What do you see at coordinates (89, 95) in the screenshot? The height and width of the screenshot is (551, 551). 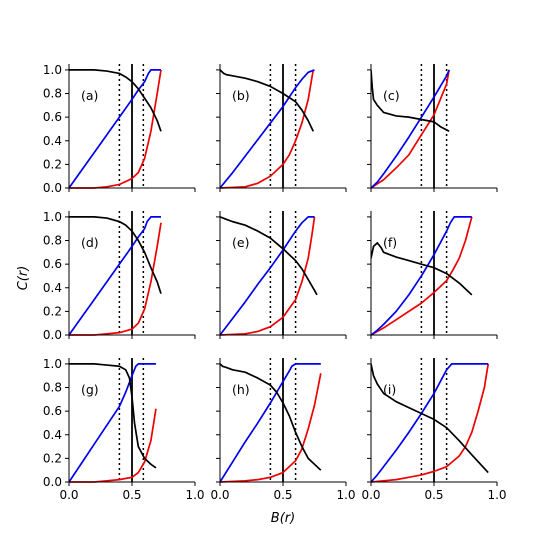 I see `panel-label: (a)` at bounding box center [89, 95].